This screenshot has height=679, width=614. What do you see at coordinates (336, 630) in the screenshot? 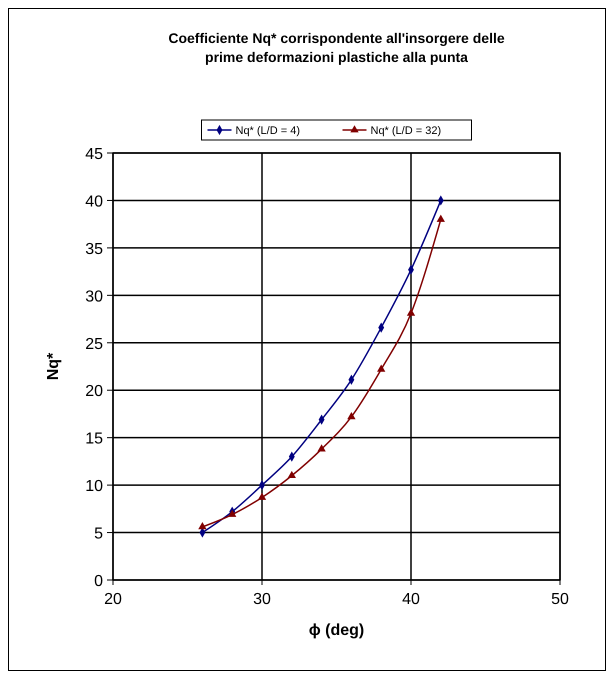
I see `x-axis-title: ϕ (deg)` at bounding box center [336, 630].